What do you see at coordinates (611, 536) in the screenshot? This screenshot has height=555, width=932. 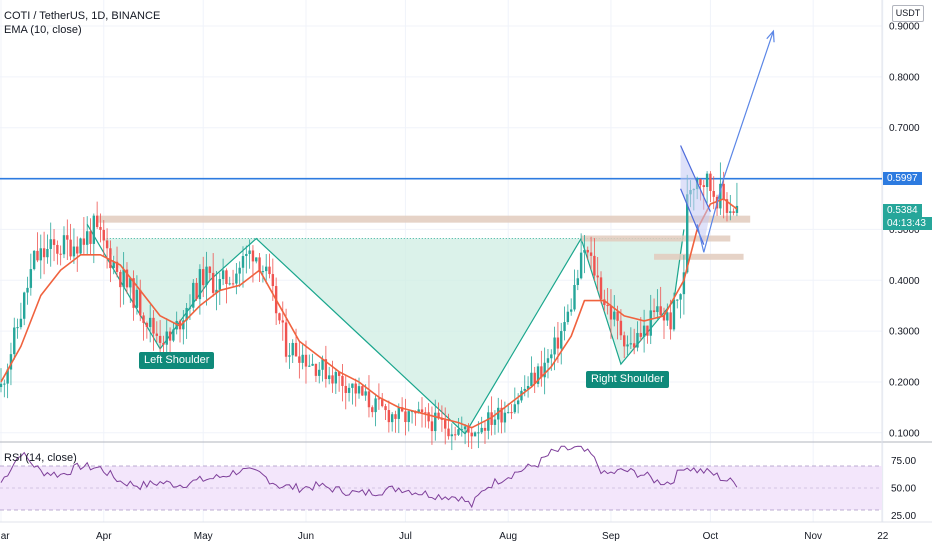 I see `time-tick-label: Sep` at bounding box center [611, 536].